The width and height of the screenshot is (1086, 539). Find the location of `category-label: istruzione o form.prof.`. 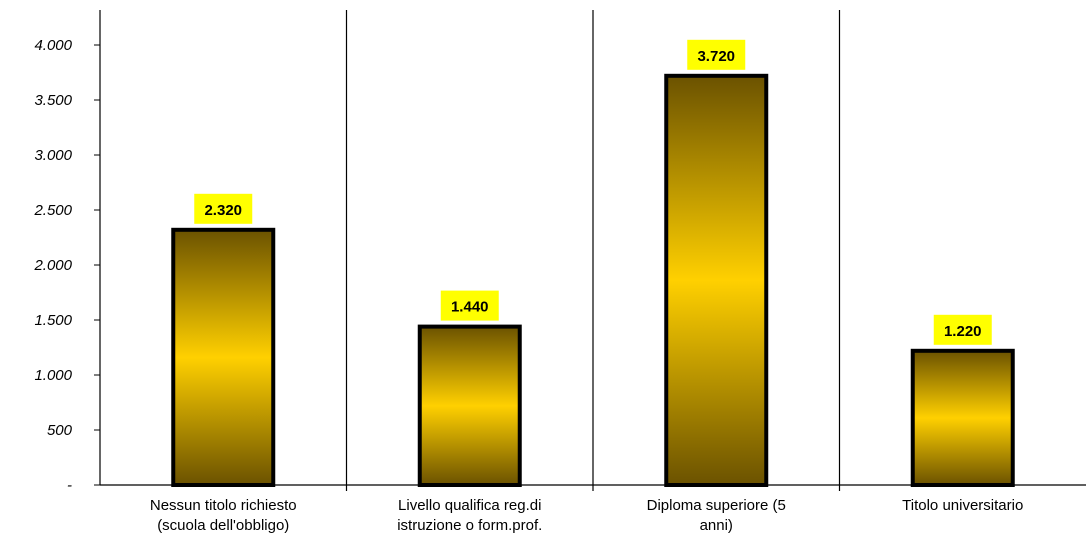

category-label: istruzione o form.prof. is located at coordinates (469, 525).